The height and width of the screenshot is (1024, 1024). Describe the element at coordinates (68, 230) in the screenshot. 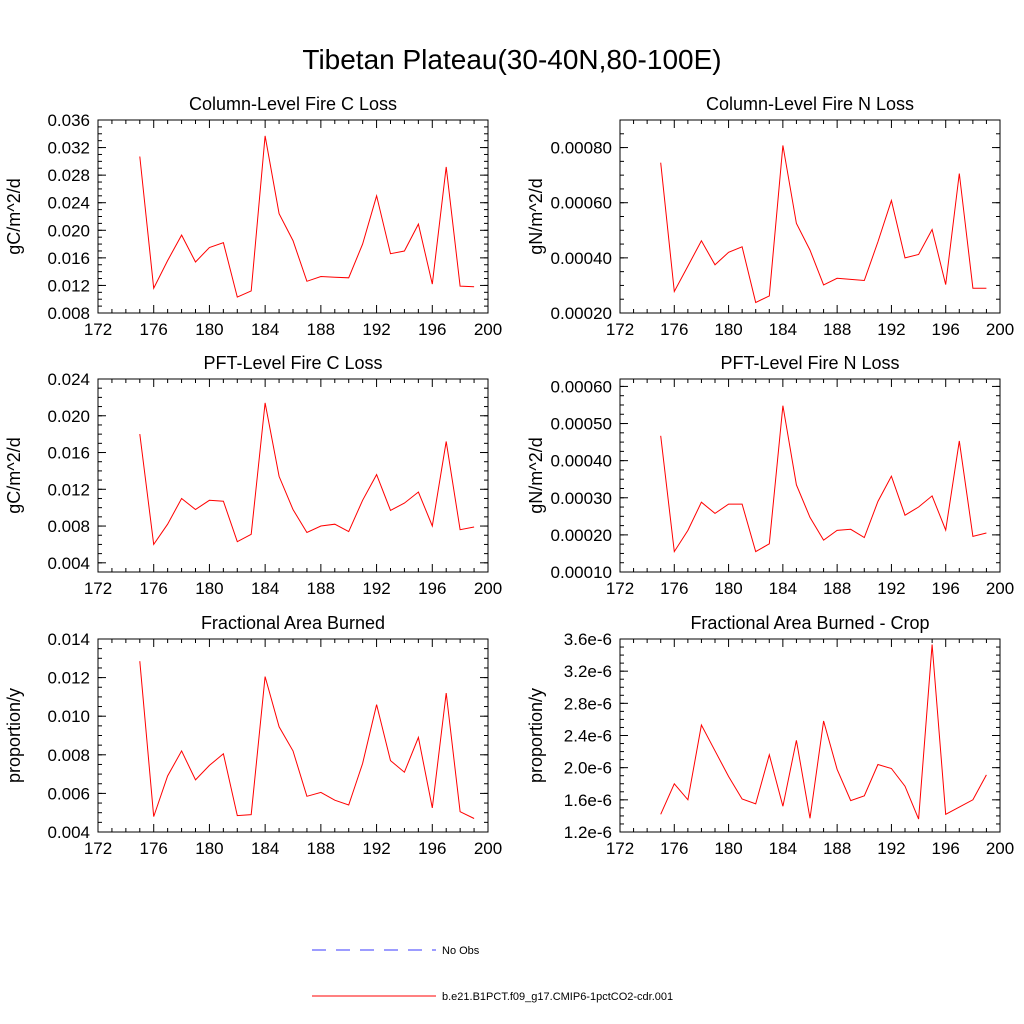

I see `y-tick-label: 0.020` at that location.